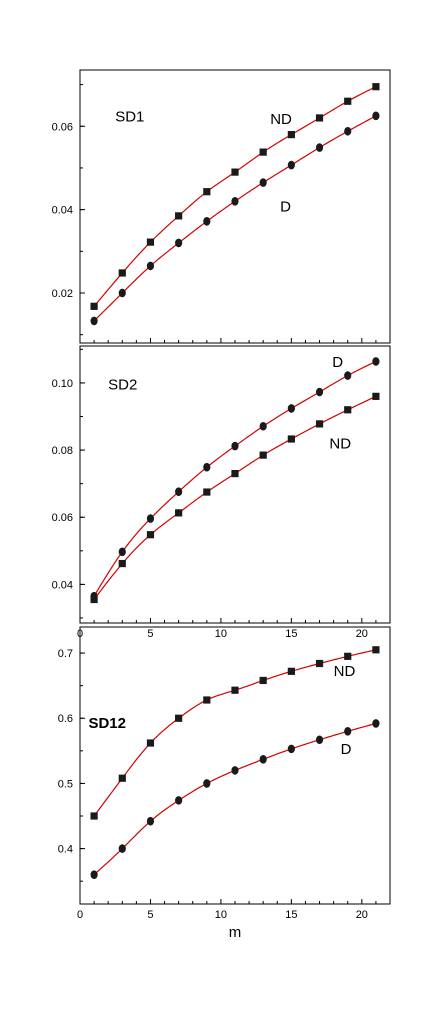 The image size is (436, 1014). Describe the element at coordinates (65, 784) in the screenshot. I see `y-tick-label: 0.5` at that location.